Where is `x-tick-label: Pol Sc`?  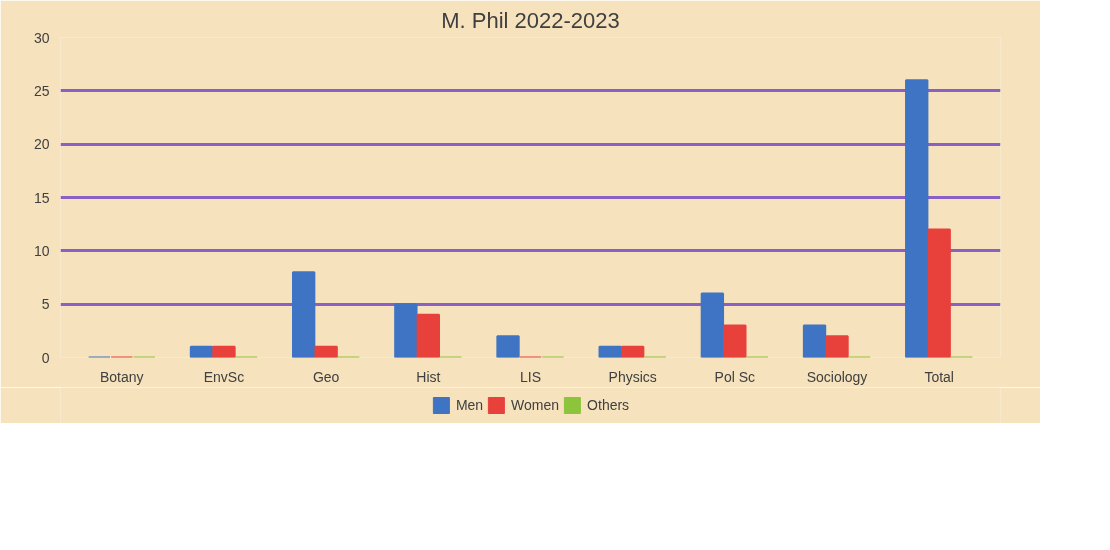 x-tick-label: Pol Sc is located at coordinates (735, 376).